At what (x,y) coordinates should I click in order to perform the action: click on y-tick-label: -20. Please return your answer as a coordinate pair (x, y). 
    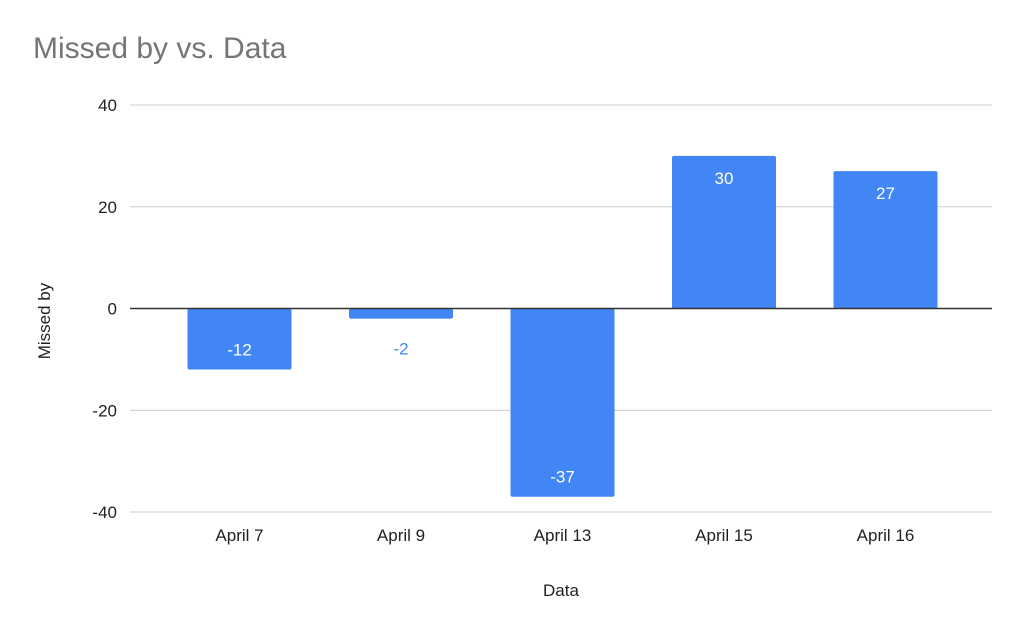
    Looking at the image, I should click on (104, 410).